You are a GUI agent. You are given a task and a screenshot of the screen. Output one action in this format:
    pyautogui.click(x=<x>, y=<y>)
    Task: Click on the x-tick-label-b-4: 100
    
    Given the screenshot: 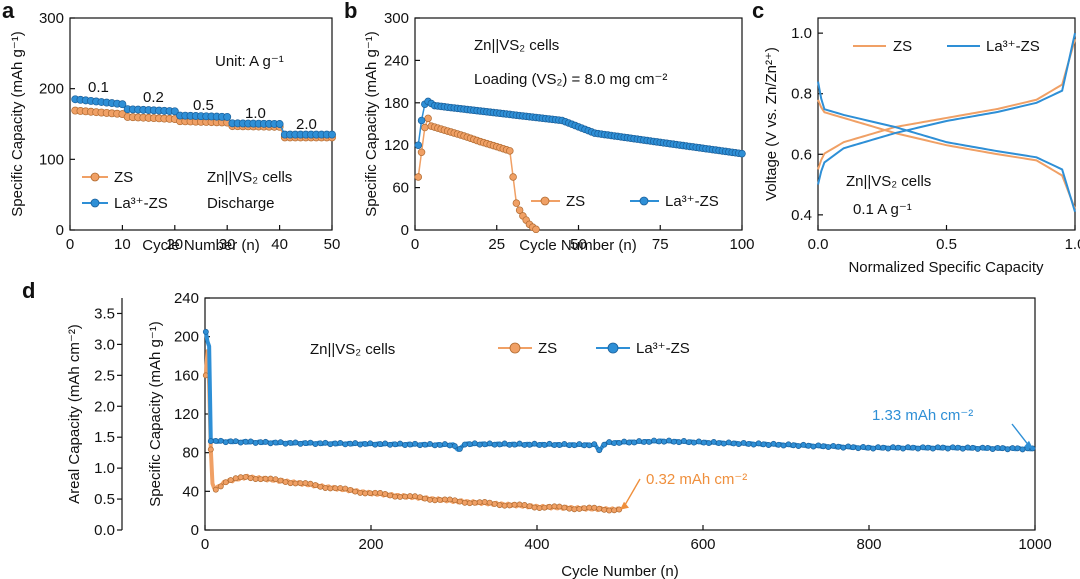 What is the action you would take?
    pyautogui.click(x=741, y=244)
    